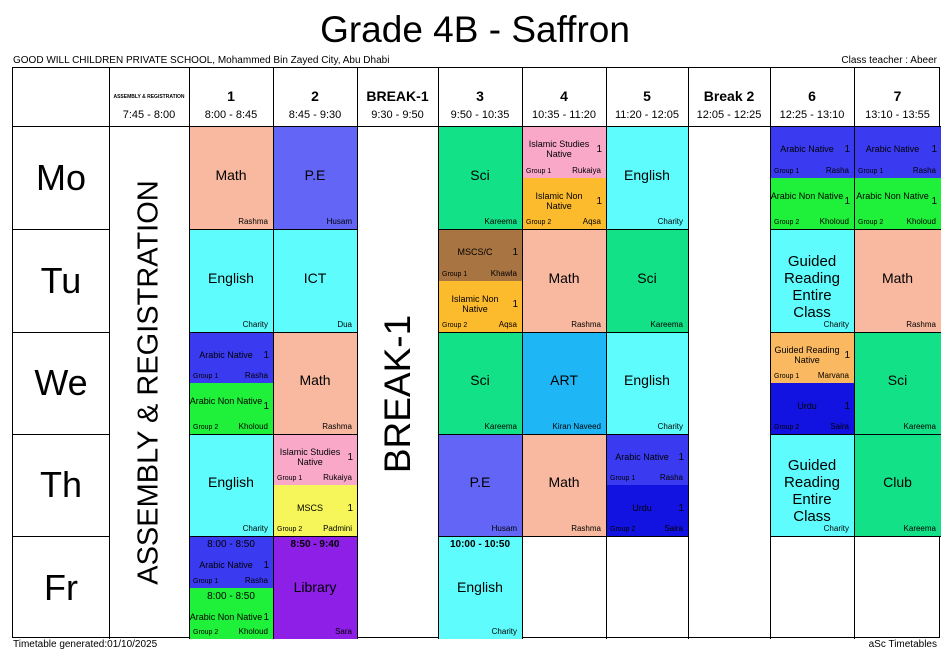  What do you see at coordinates (231, 115) in the screenshot?
I see `period-time-p1: 8:00 - 8:45` at bounding box center [231, 115].